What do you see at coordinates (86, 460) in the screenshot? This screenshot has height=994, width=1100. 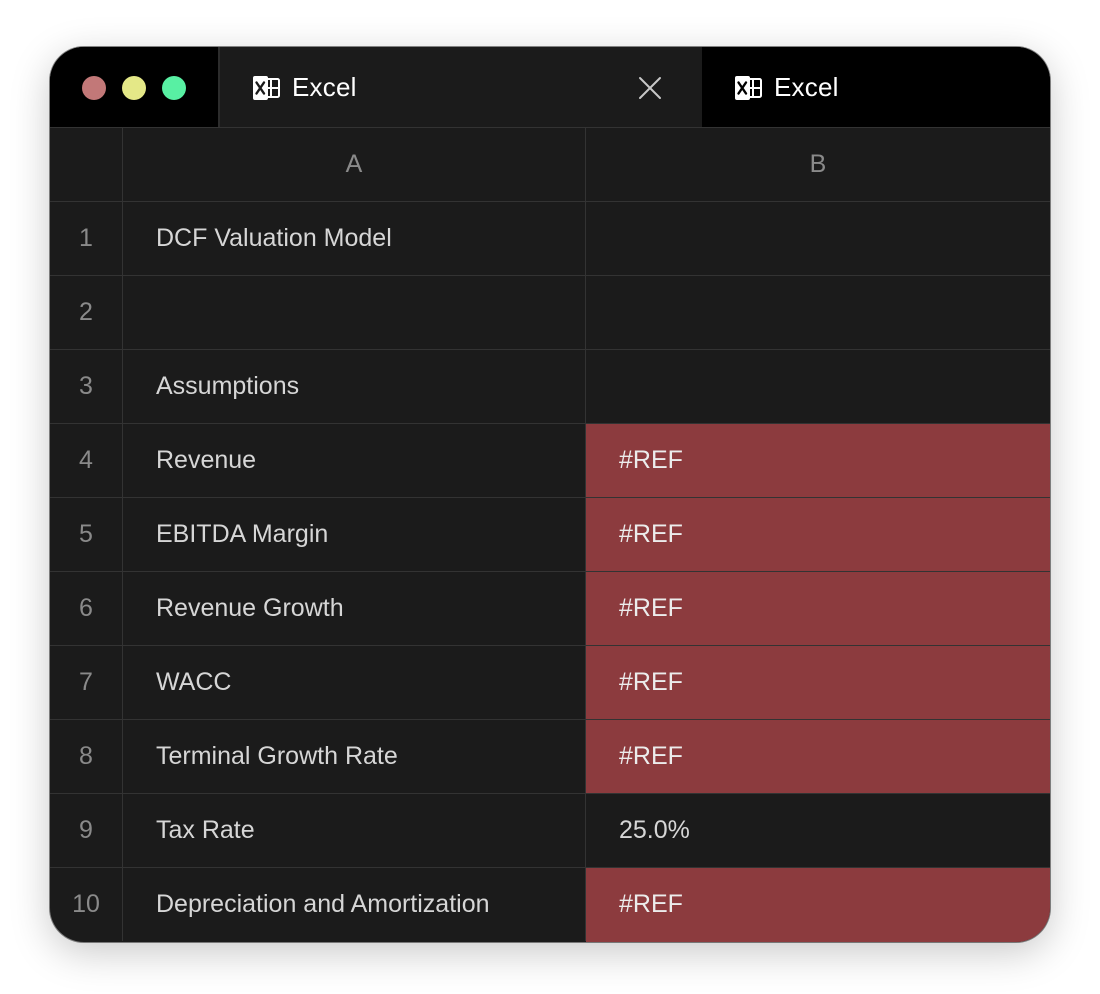 I see `row-header: 4` at bounding box center [86, 460].